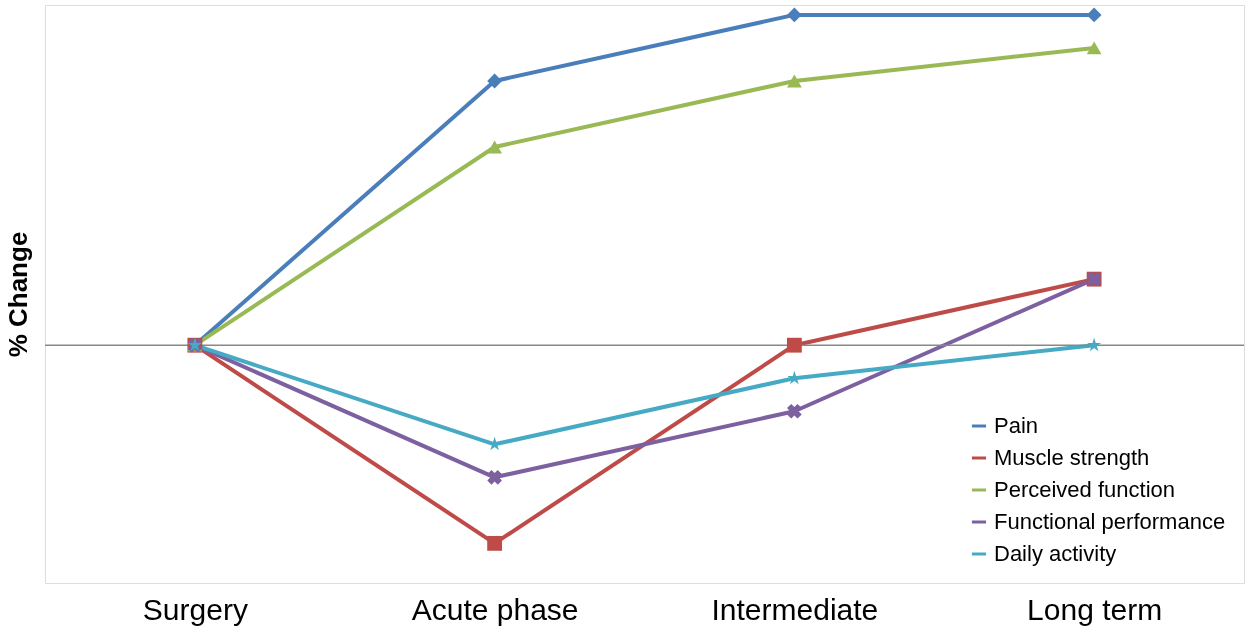 This screenshot has height=637, width=1259. What do you see at coordinates (1072, 457) in the screenshot?
I see `legend-label: Muscle strength` at bounding box center [1072, 457].